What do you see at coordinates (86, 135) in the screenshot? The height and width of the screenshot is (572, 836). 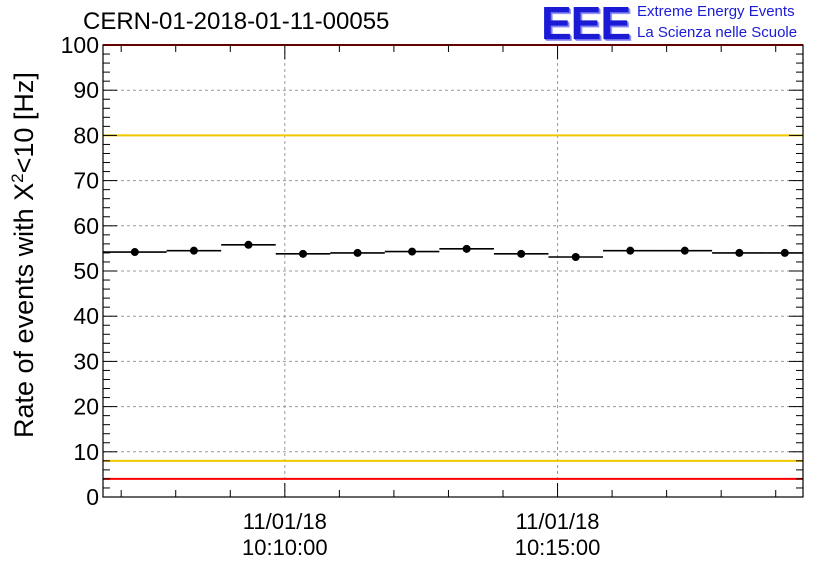 I see `y-tick-label: 80` at bounding box center [86, 135].